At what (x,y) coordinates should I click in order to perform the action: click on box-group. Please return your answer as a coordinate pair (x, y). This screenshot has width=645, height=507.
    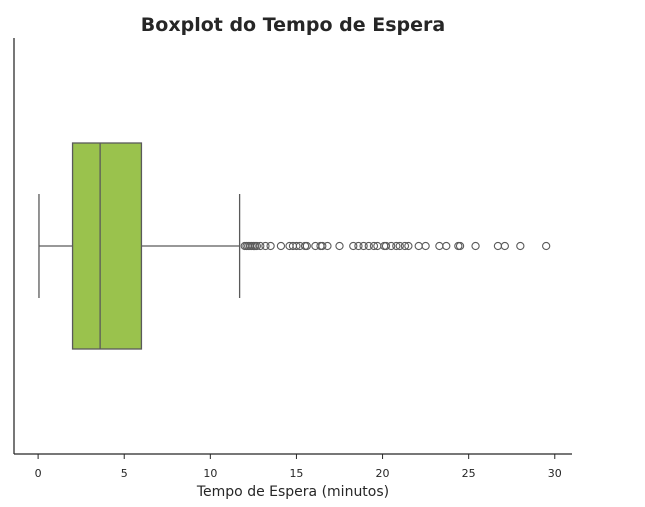
    Looking at the image, I should click on (139, 246).